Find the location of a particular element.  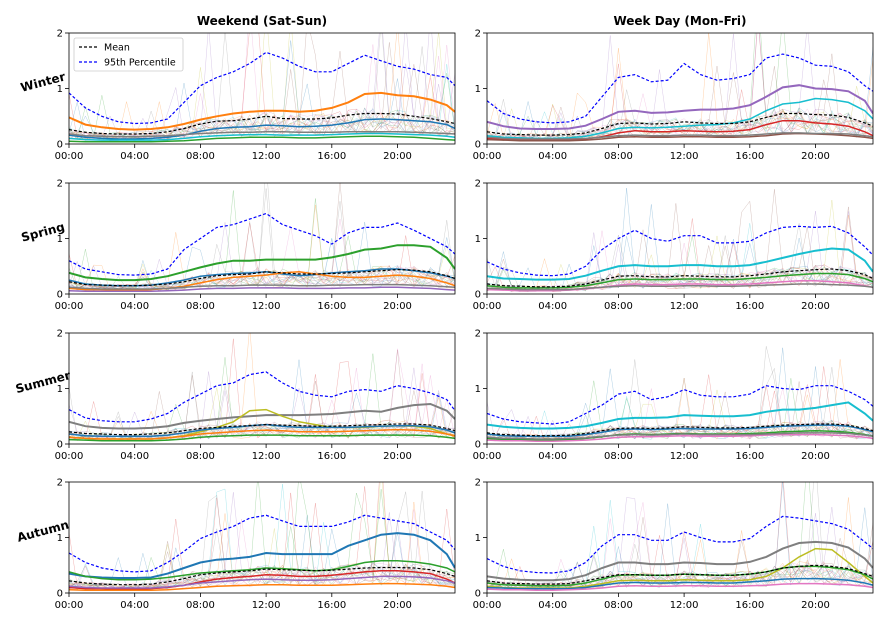

axes-frame is located at coordinates (680, 238).